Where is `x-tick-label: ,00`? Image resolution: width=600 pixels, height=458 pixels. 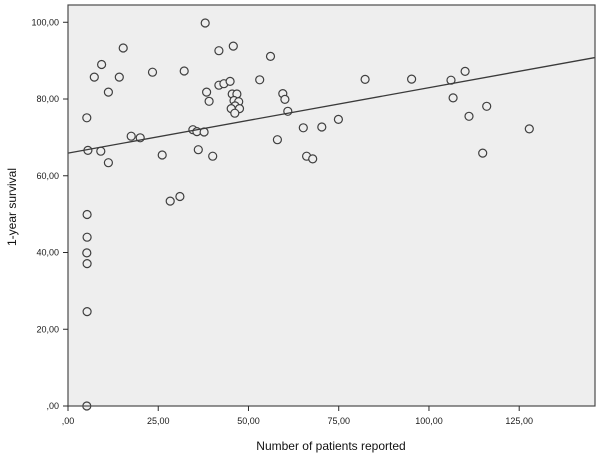
x-tick-label: ,00 is located at coordinates (68, 421).